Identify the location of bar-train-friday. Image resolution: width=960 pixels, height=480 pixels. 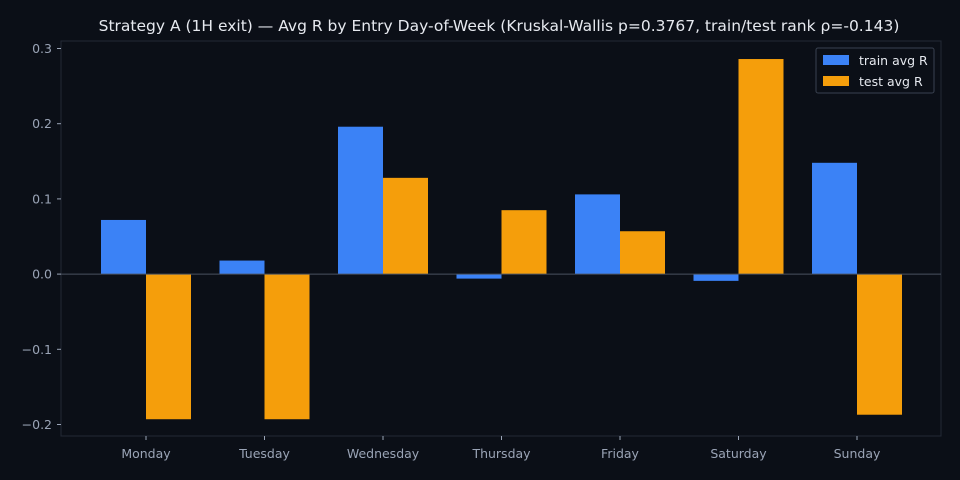
(597, 234).